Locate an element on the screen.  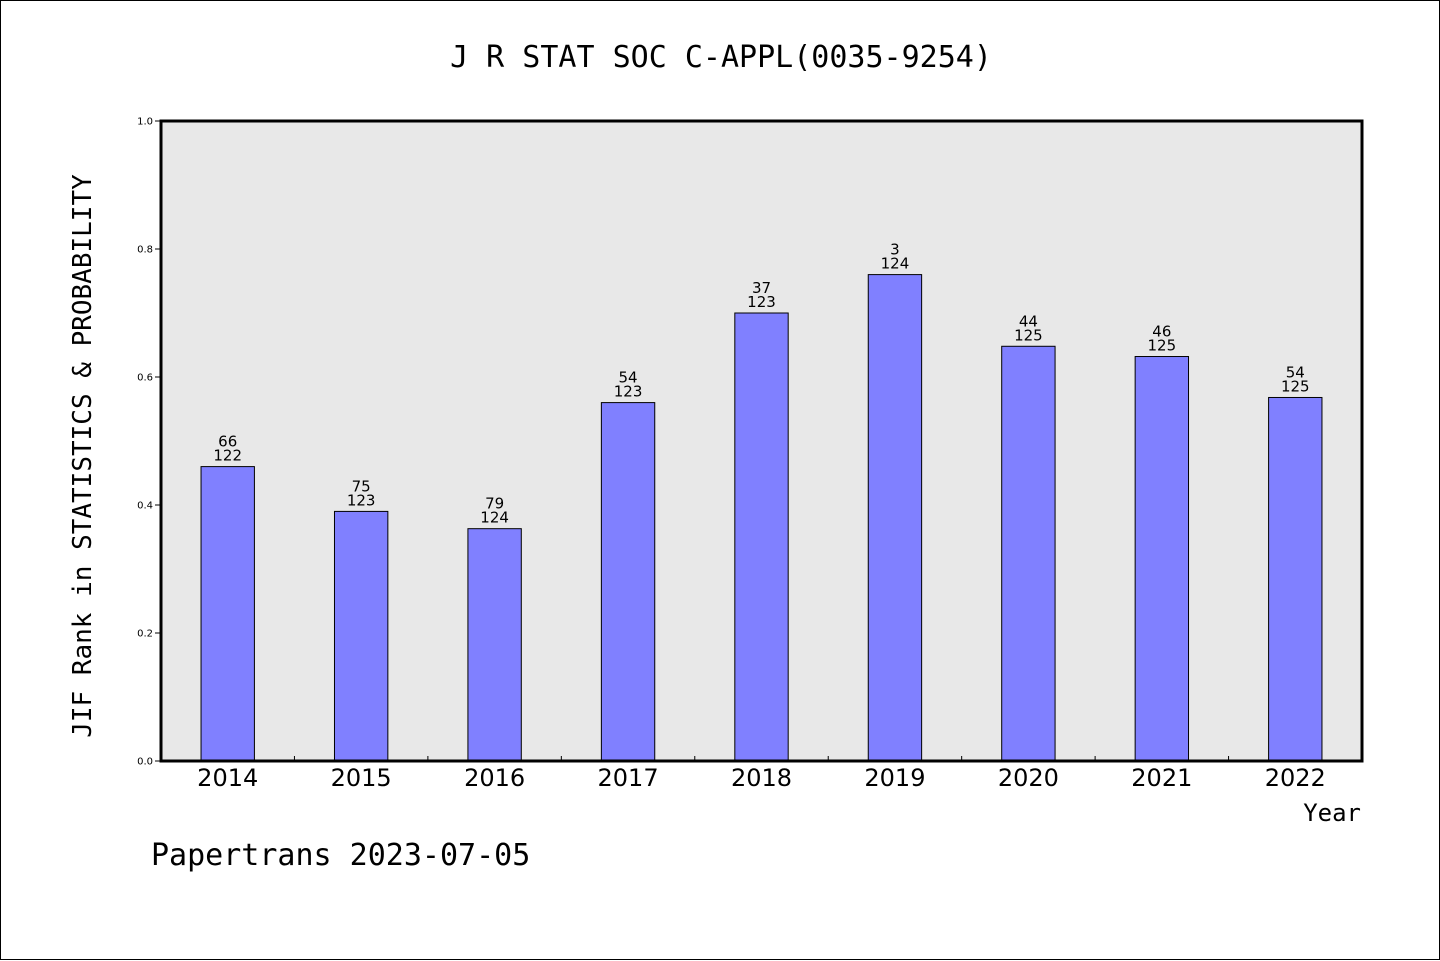
bar-rank-label: 79 is located at coordinates (494, 504).